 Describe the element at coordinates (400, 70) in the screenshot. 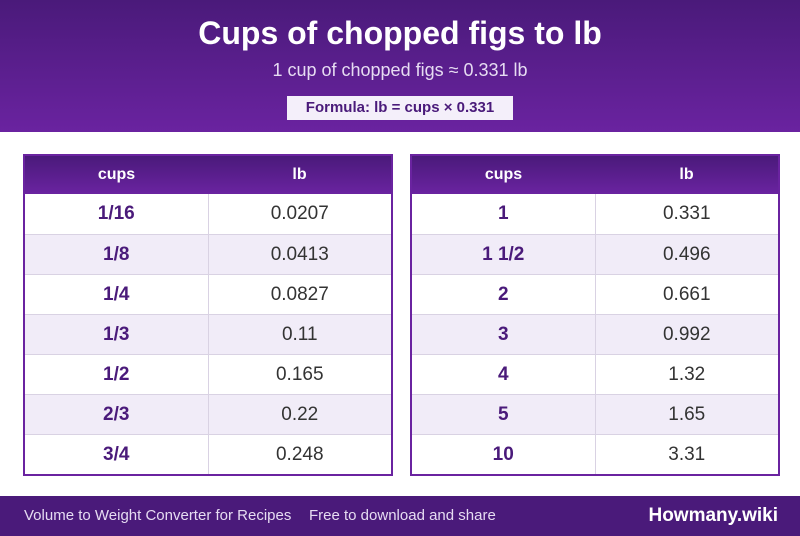

I see `page-subtitle: 1 cup of chopped figs ≈ 0.331 lb` at that location.